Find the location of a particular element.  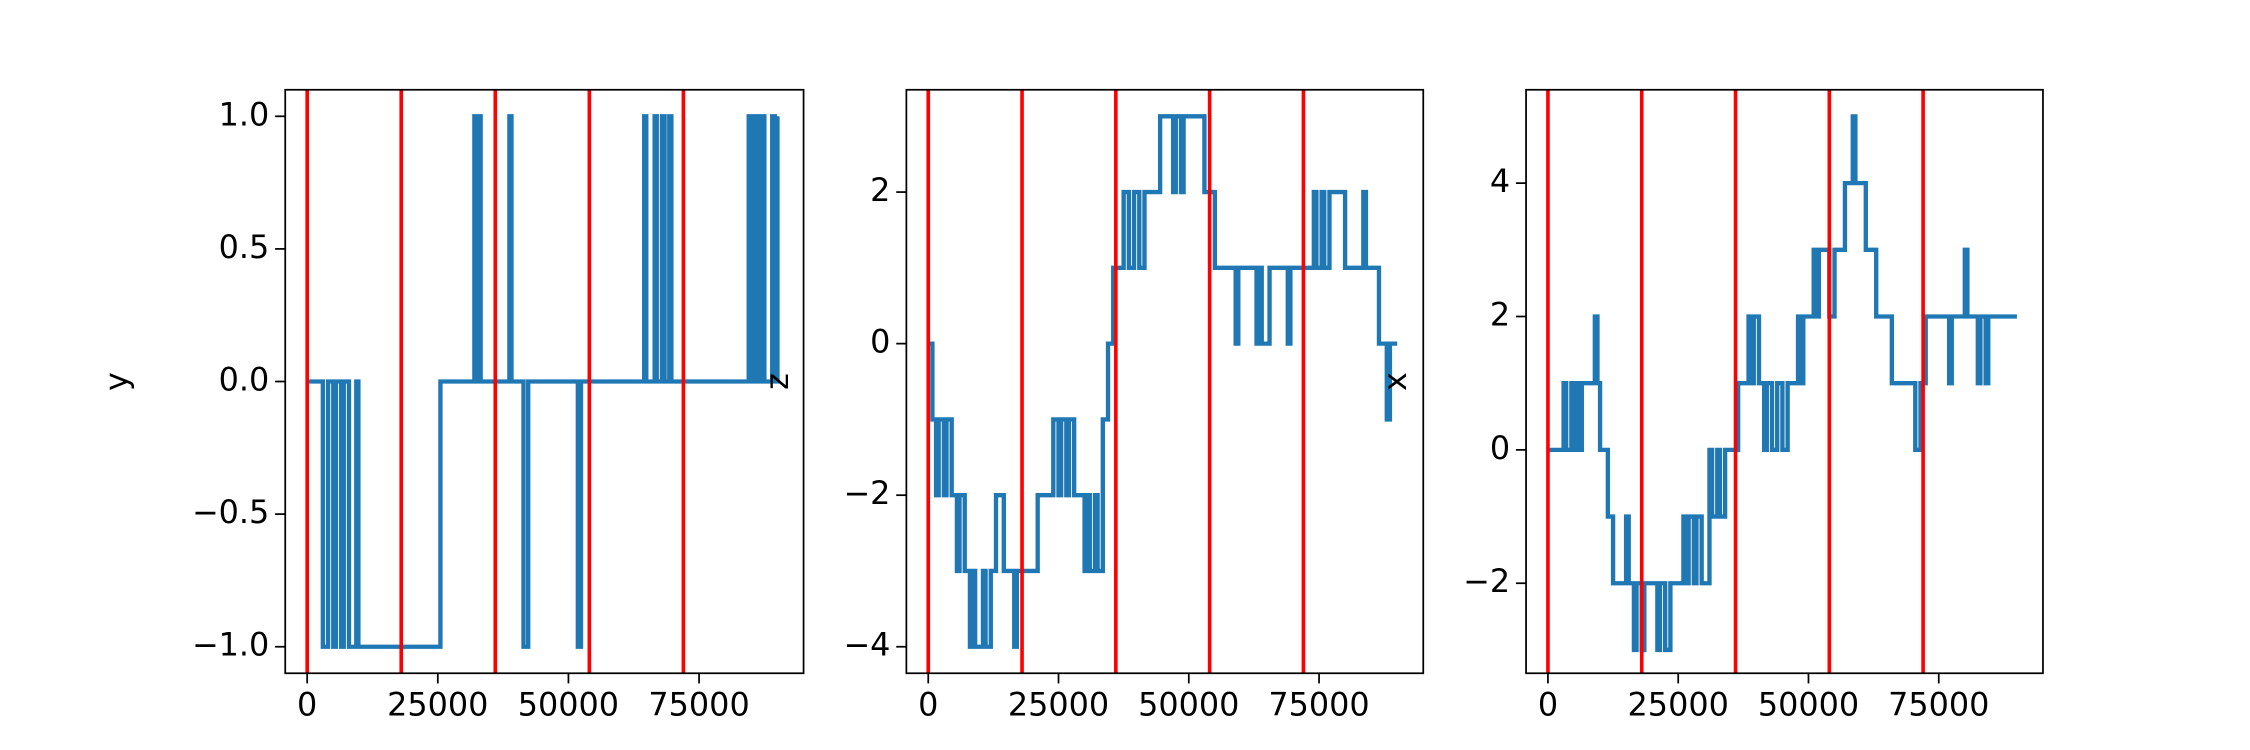

y-axis-label: x is located at coordinates (1395, 381).